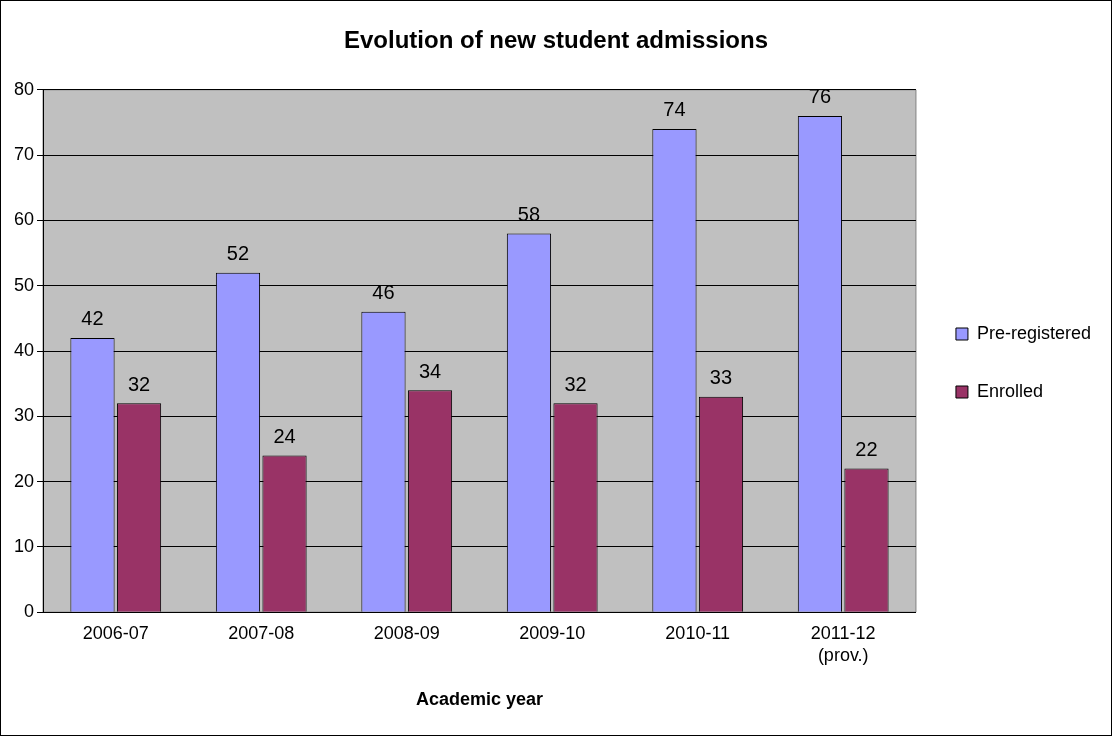  I want to click on data-label: 52, so click(238, 253).